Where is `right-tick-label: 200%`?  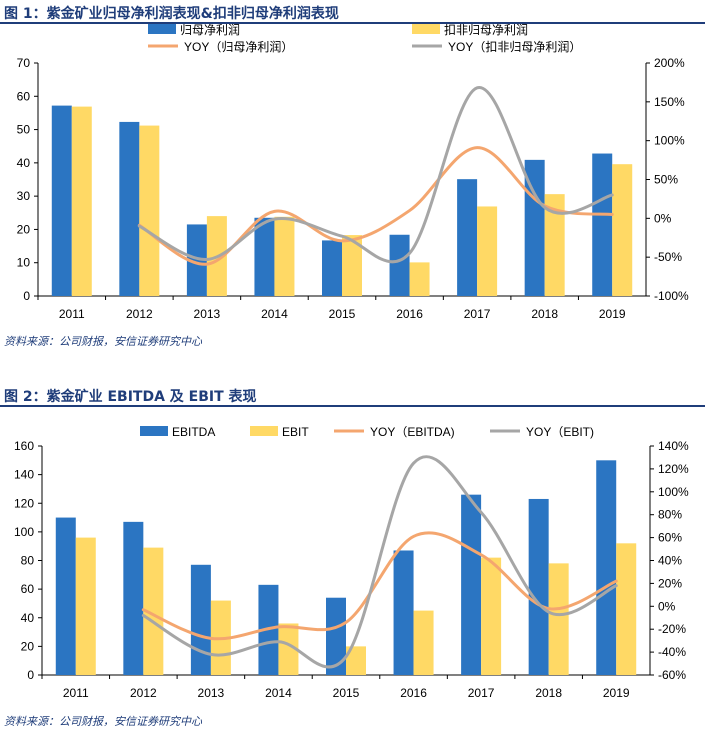 right-tick-label: 200% is located at coordinates (669, 63).